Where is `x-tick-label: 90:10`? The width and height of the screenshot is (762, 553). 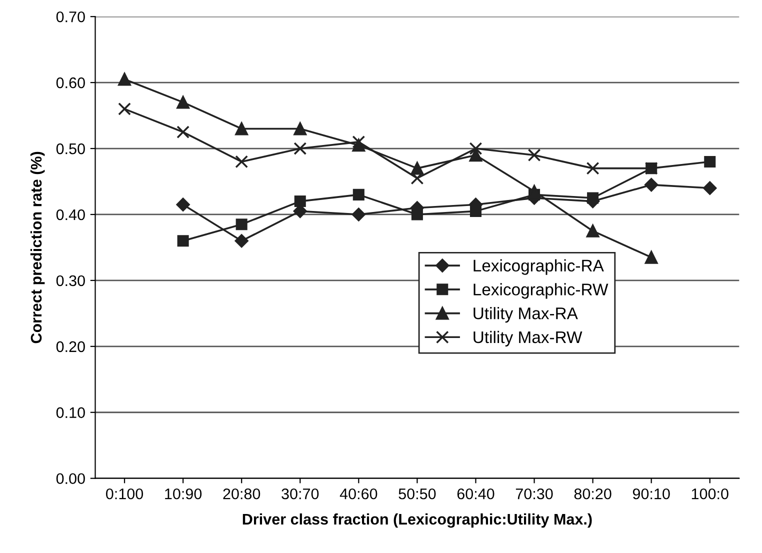
x-tick-label: 90:10 is located at coordinates (651, 494).